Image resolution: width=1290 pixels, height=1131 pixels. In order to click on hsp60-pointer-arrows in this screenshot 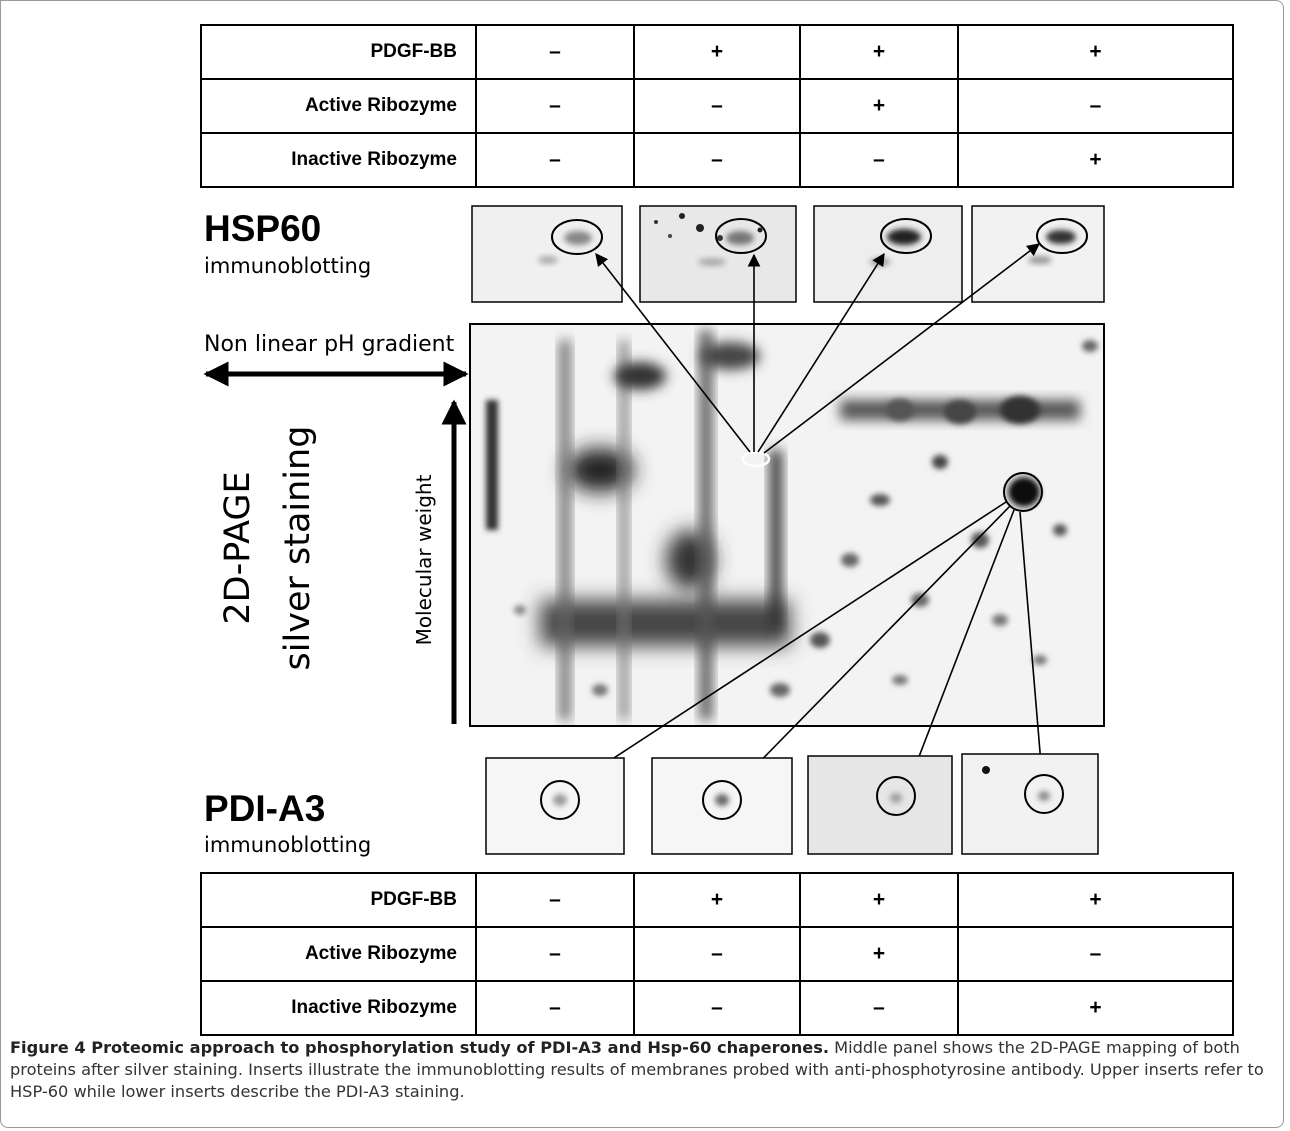, I will do `click(818, 348)`.